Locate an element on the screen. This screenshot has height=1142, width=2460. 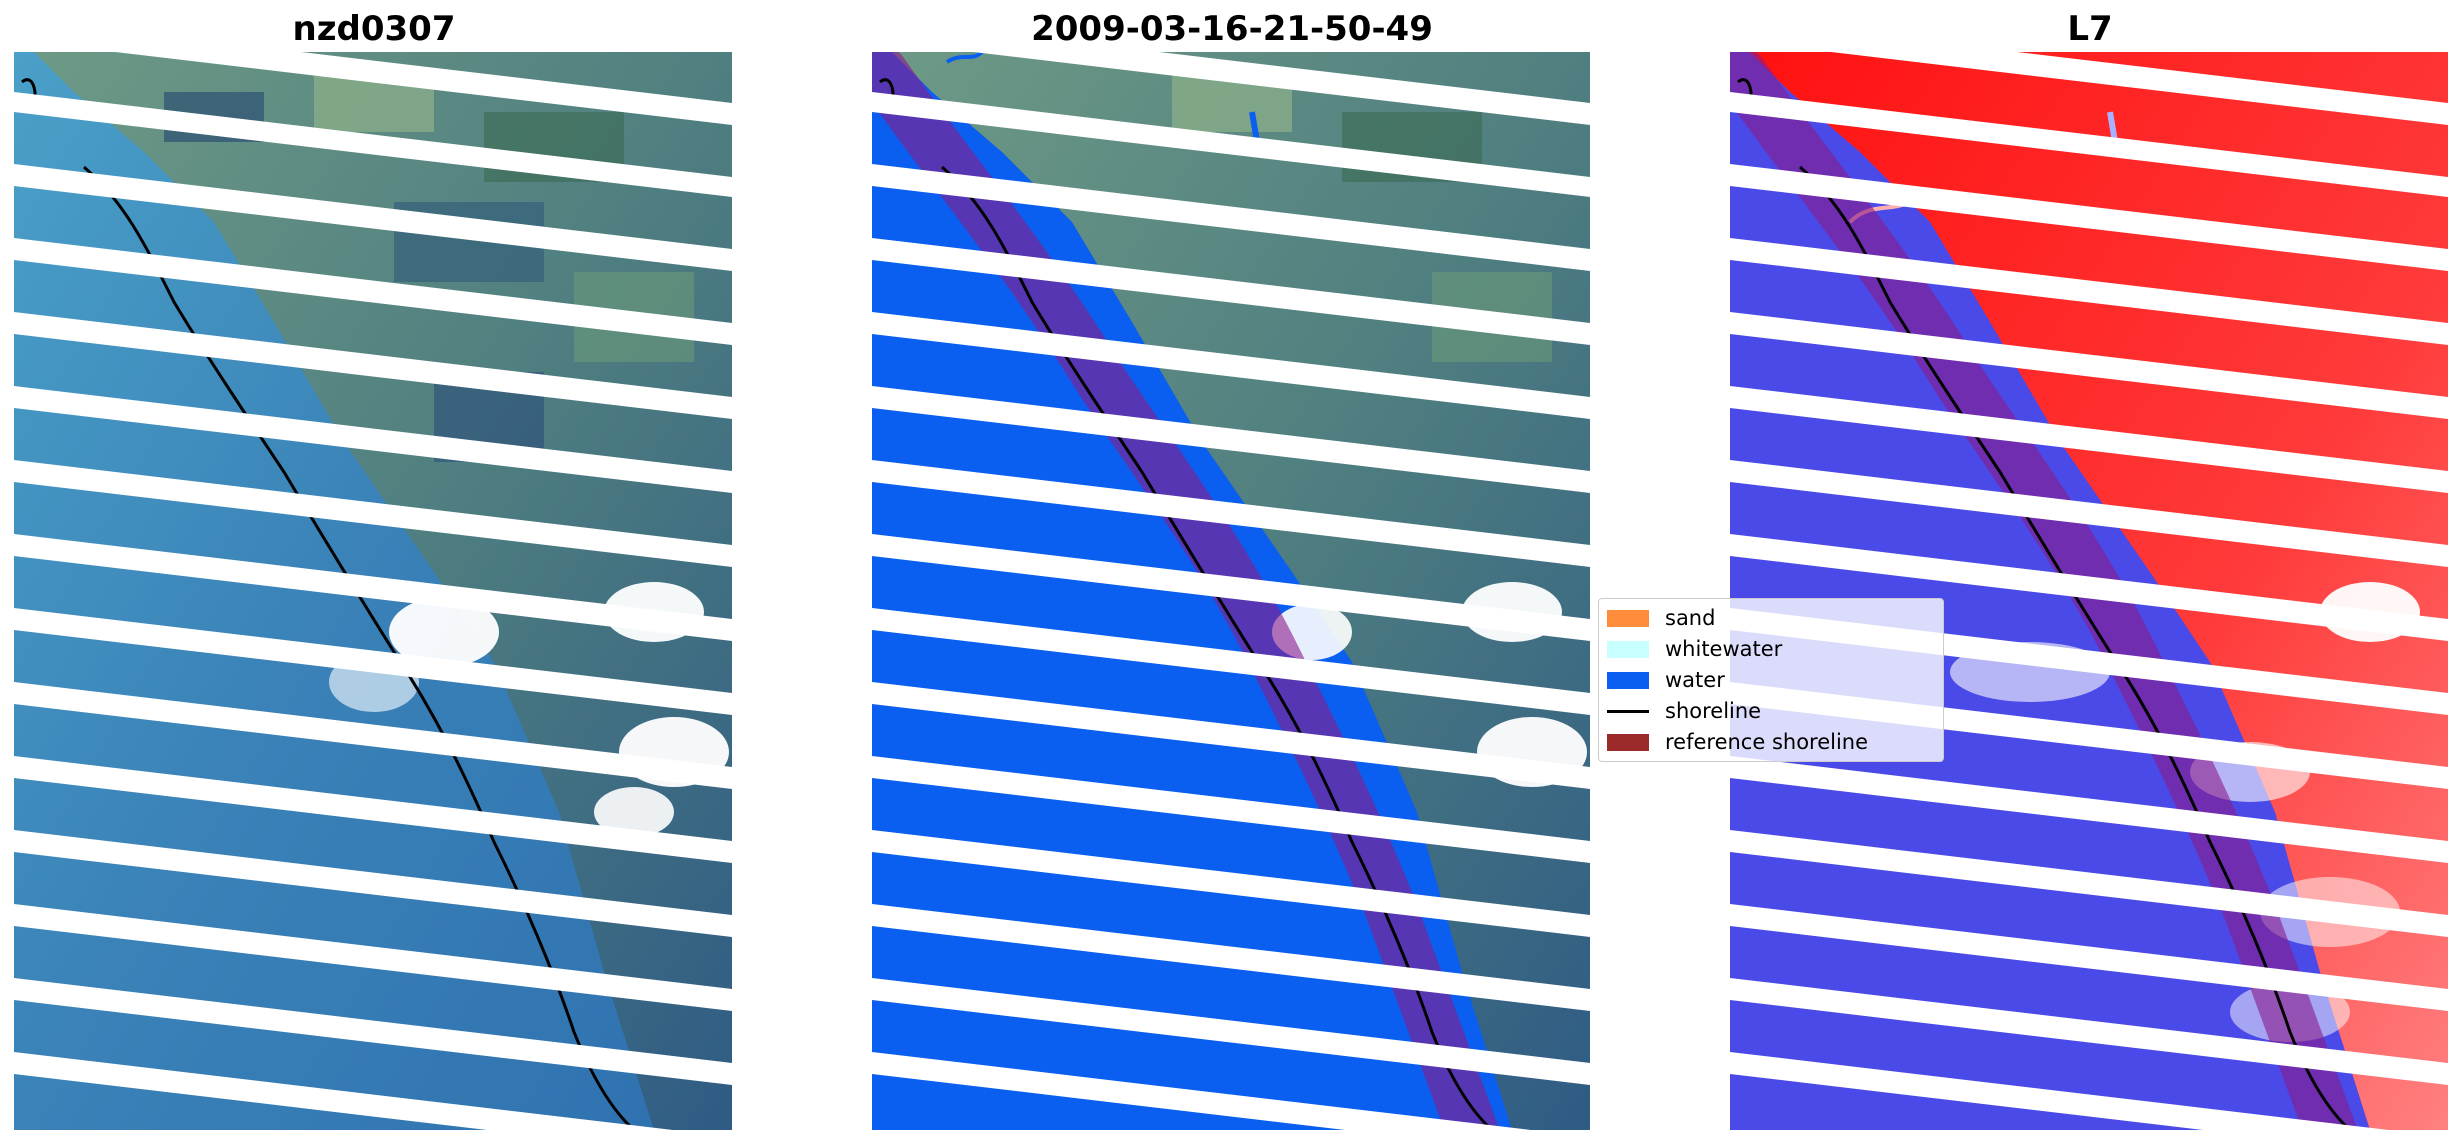
legend-item-shoreline: shoreline is located at coordinates (1684, 711).